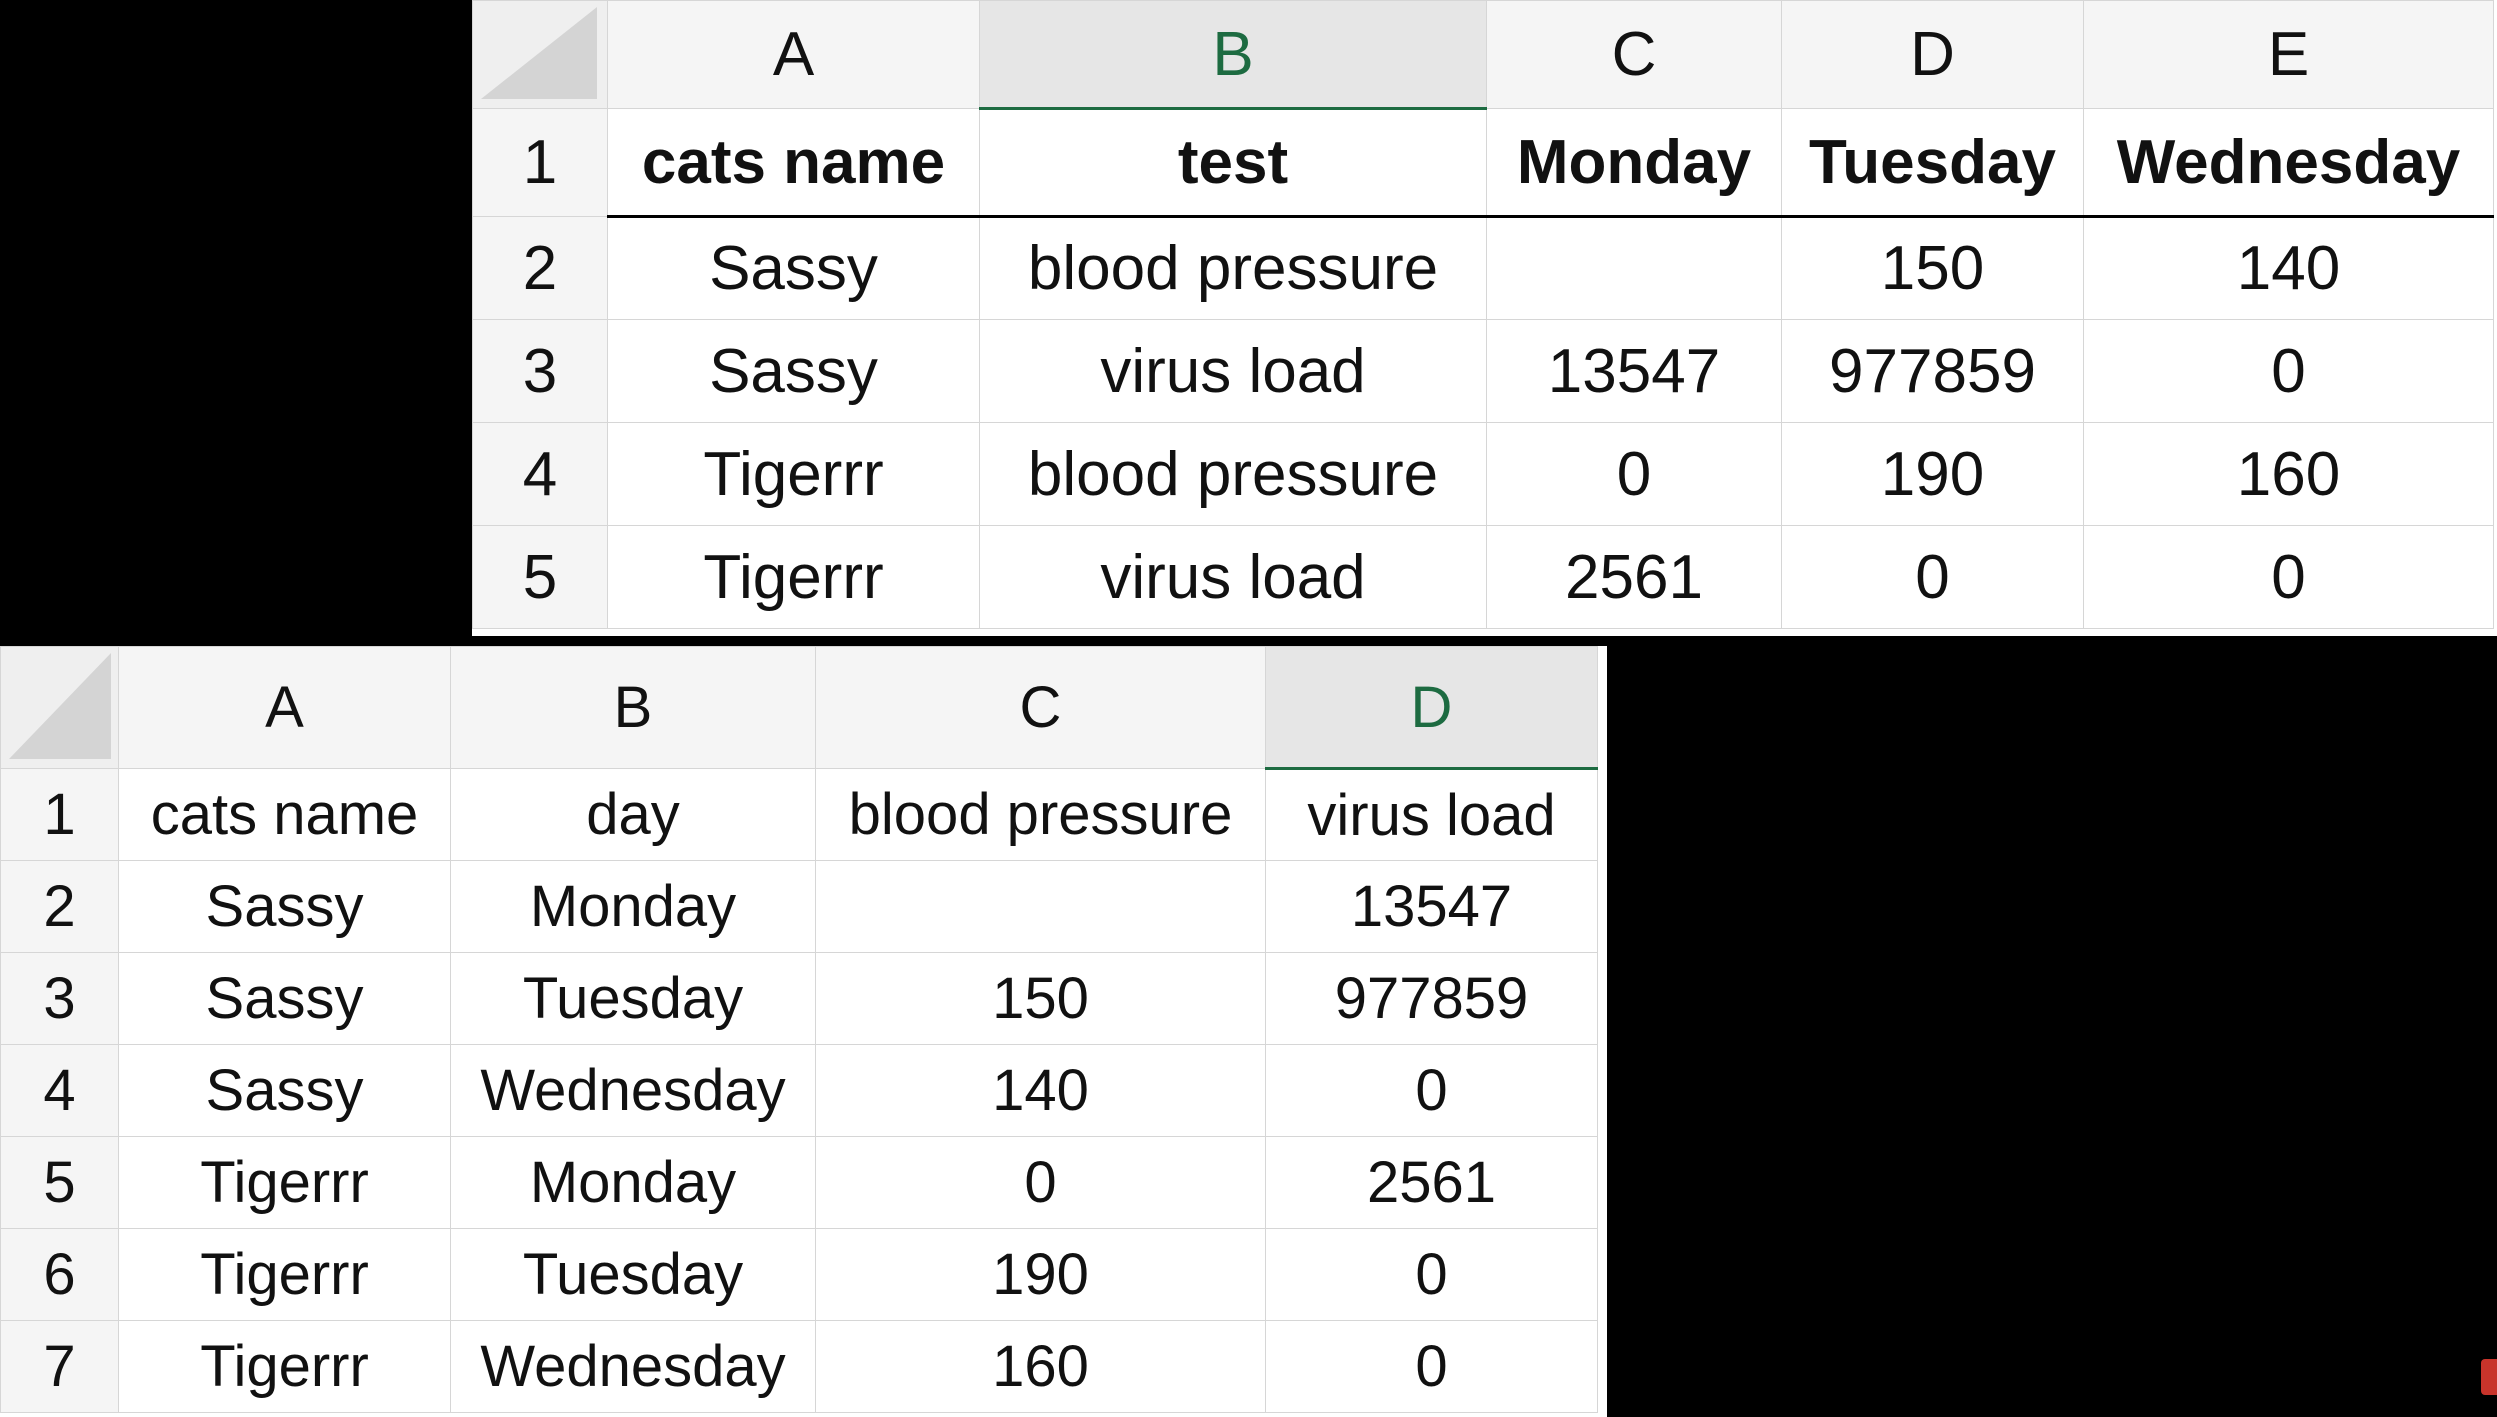  I want to click on row-header-7: 7, so click(59, 1366).